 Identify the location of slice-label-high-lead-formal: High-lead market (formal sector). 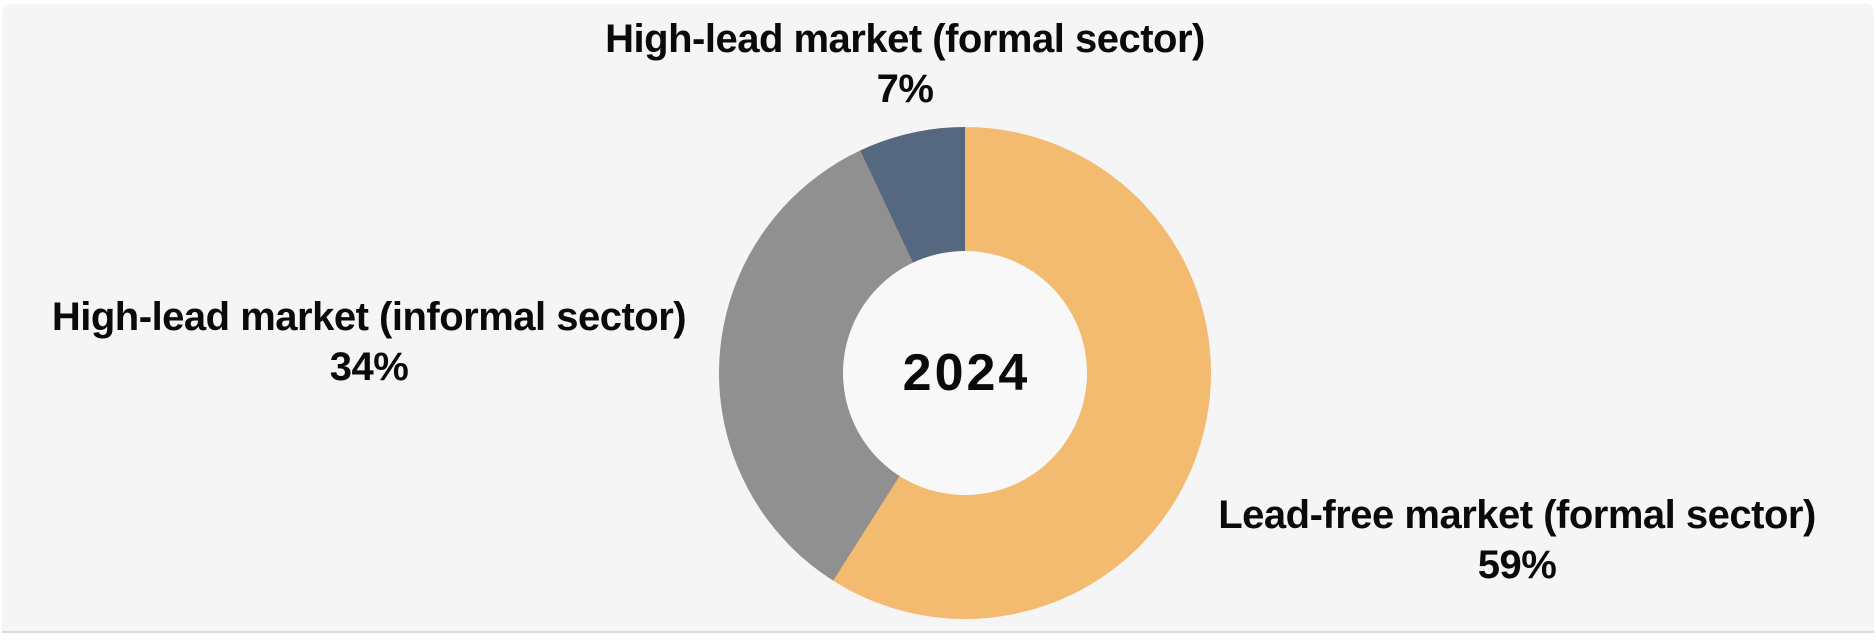
(905, 39).